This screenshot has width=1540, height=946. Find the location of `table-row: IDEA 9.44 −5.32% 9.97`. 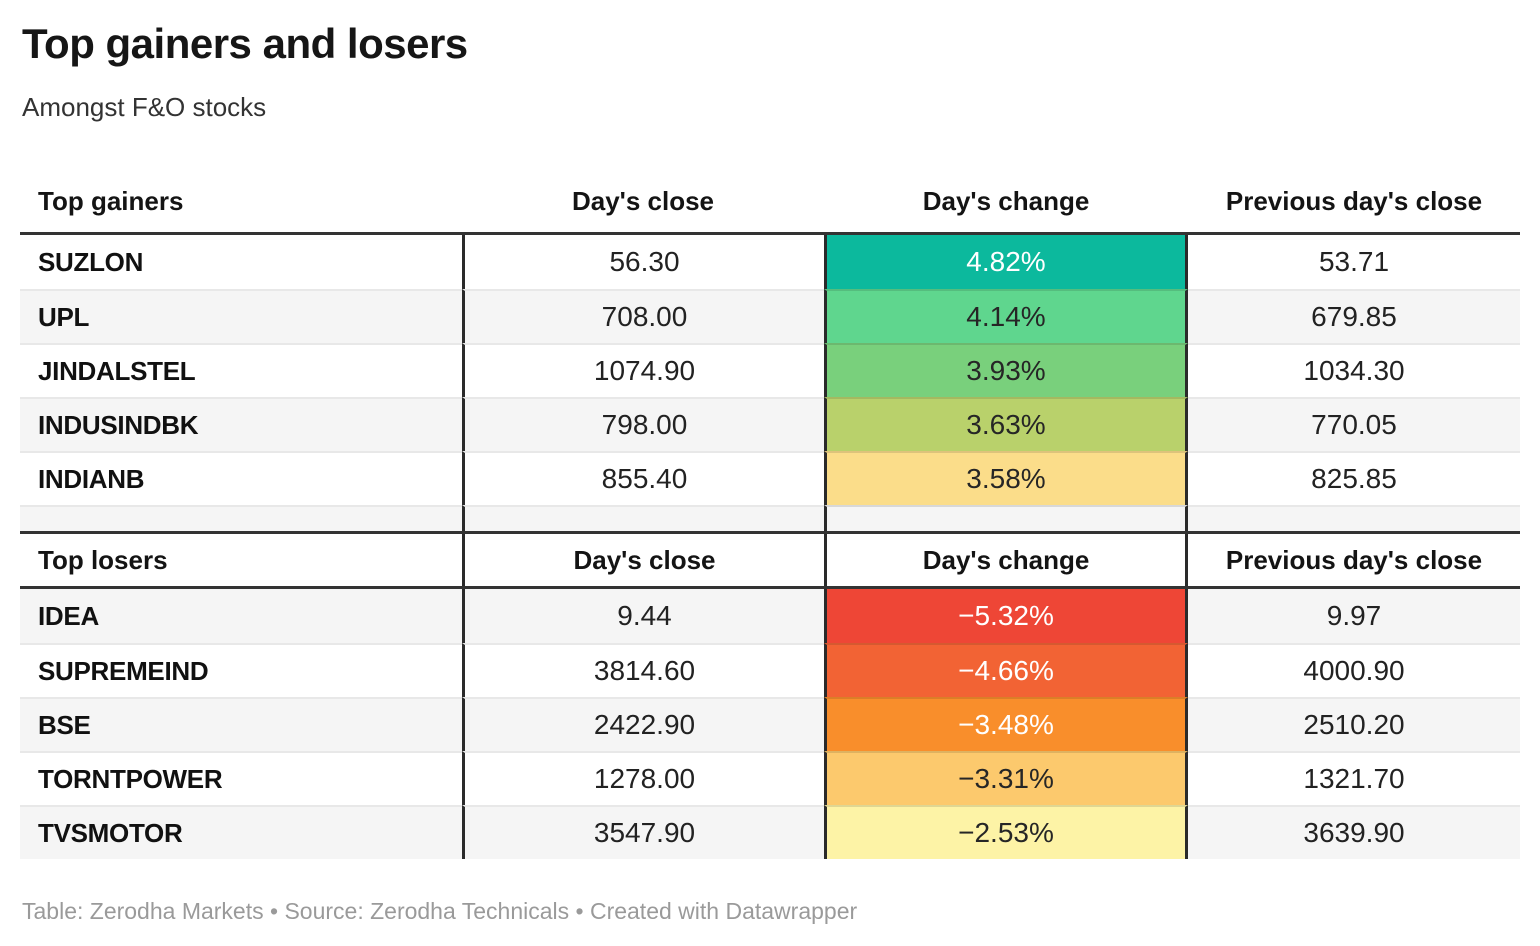

table-row: IDEA 9.44 −5.32% 9.97 is located at coordinates (770, 616).